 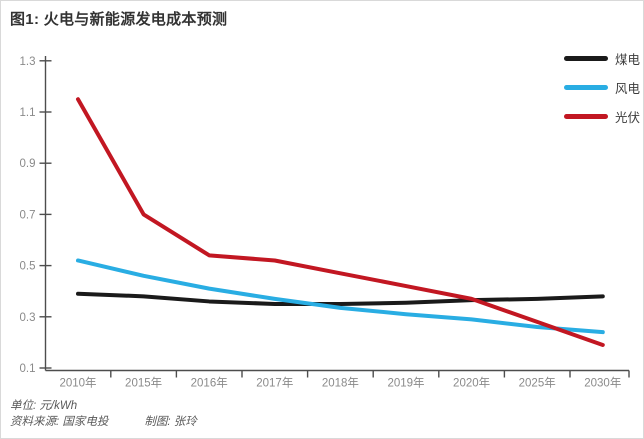 I want to click on svg-text: 2010年, so click(x=77, y=383).